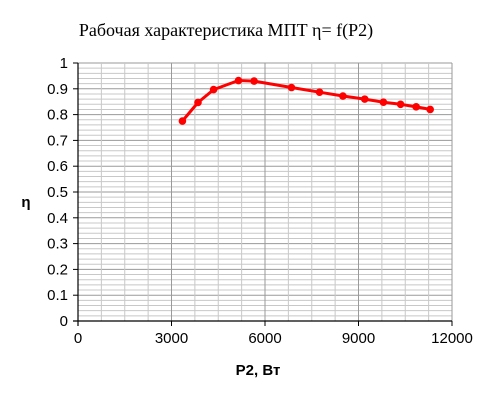  Describe the element at coordinates (64, 63) in the screenshot. I see `y-tick-label: 1` at that location.